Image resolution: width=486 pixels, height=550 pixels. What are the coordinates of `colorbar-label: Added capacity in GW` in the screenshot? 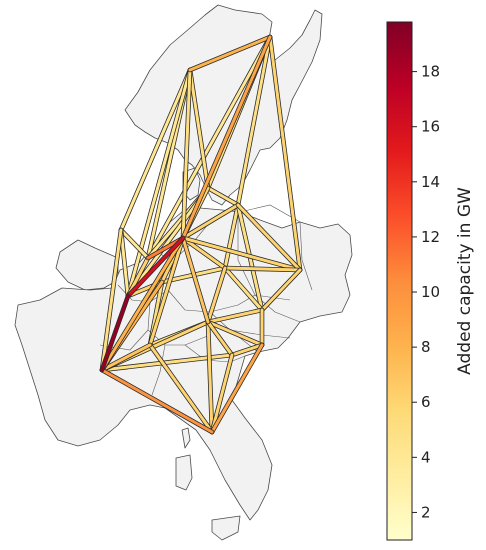 It's located at (465, 281).